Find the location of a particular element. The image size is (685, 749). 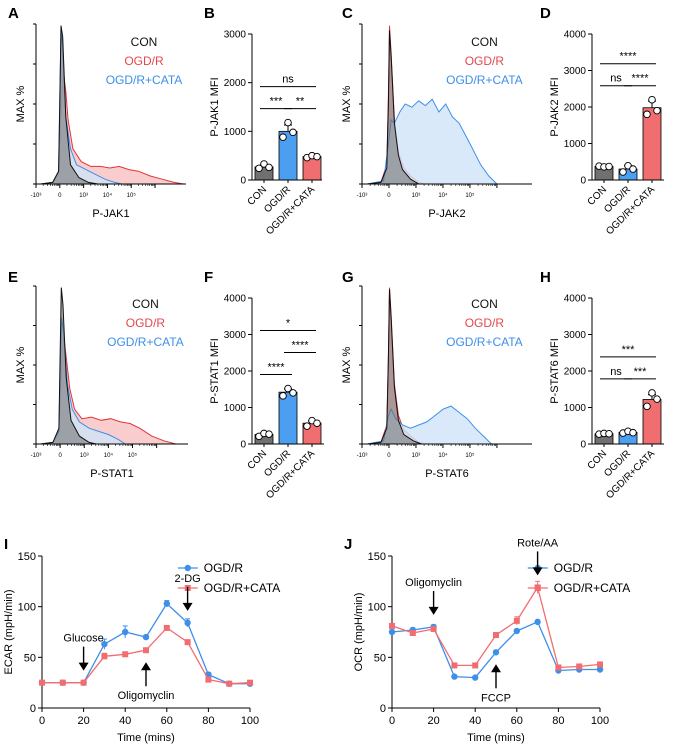

panel-label-b: B is located at coordinates (209, 13).